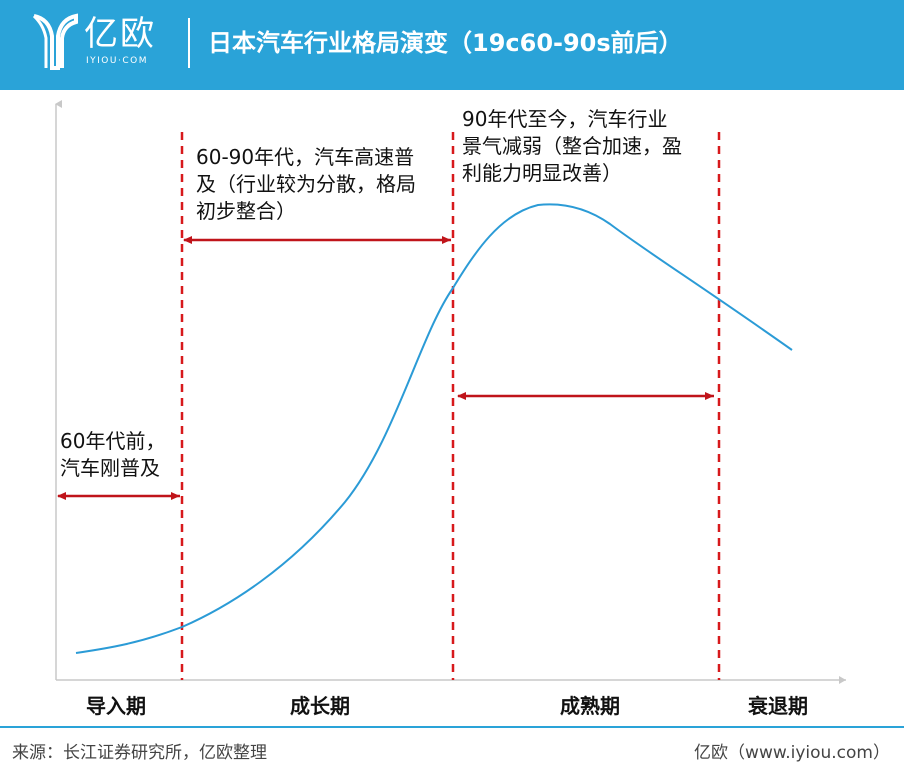 Image resolution: width=904 pixels, height=783 pixels. Describe the element at coordinates (189, 43) in the screenshot. I see `header-divider` at that location.